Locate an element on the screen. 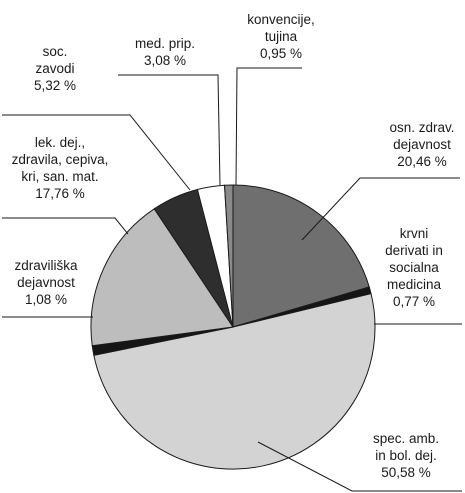  slice-name-line: tujina is located at coordinates (281, 36).